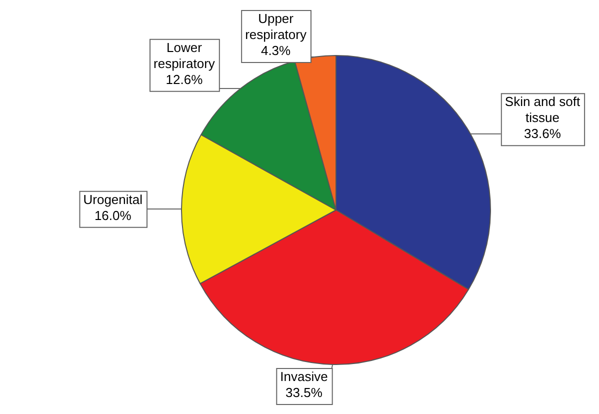  What do you see at coordinates (113, 199) in the screenshot?
I see `slice-label: Urogenital` at bounding box center [113, 199].